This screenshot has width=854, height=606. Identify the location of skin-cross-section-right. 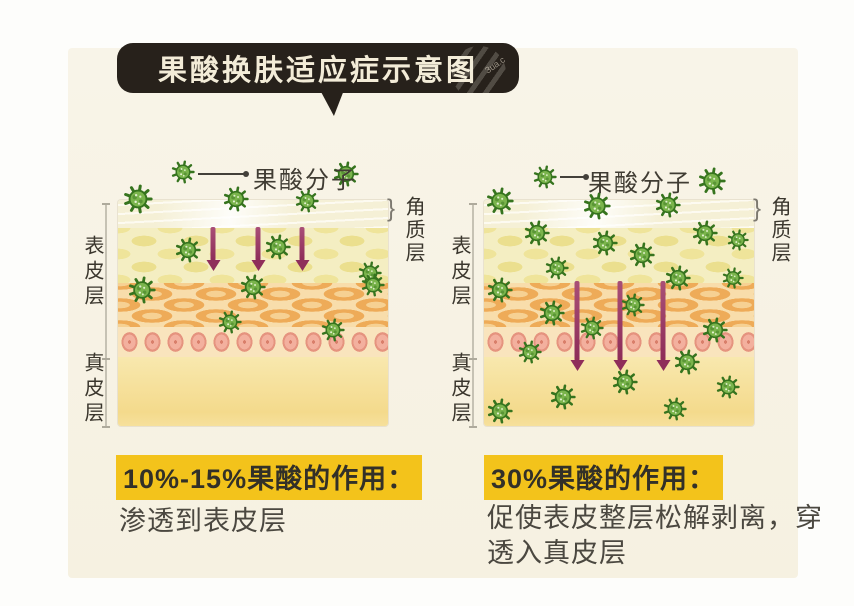
(619, 313).